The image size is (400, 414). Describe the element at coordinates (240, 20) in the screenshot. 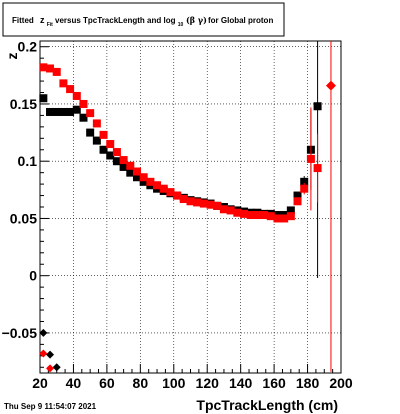

I see `title-suffix: for Global proton` at that location.